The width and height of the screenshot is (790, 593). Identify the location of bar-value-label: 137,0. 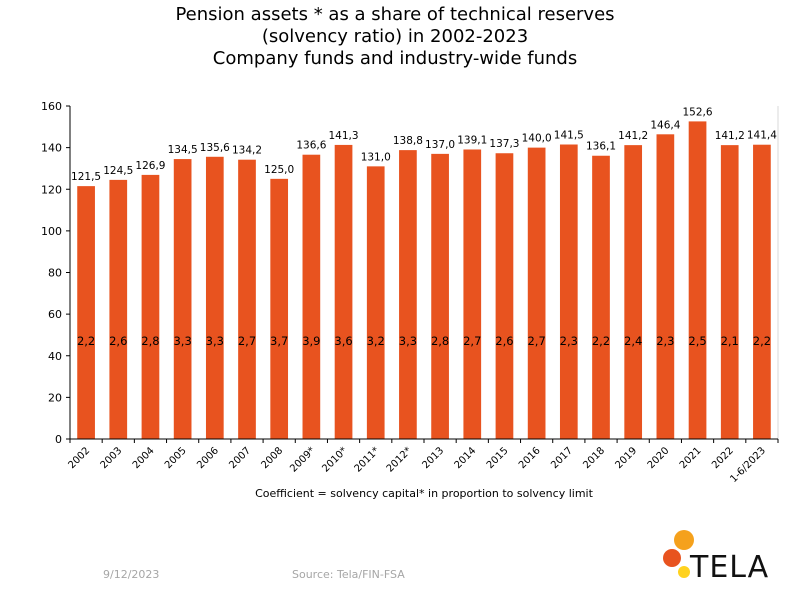
(440, 145).